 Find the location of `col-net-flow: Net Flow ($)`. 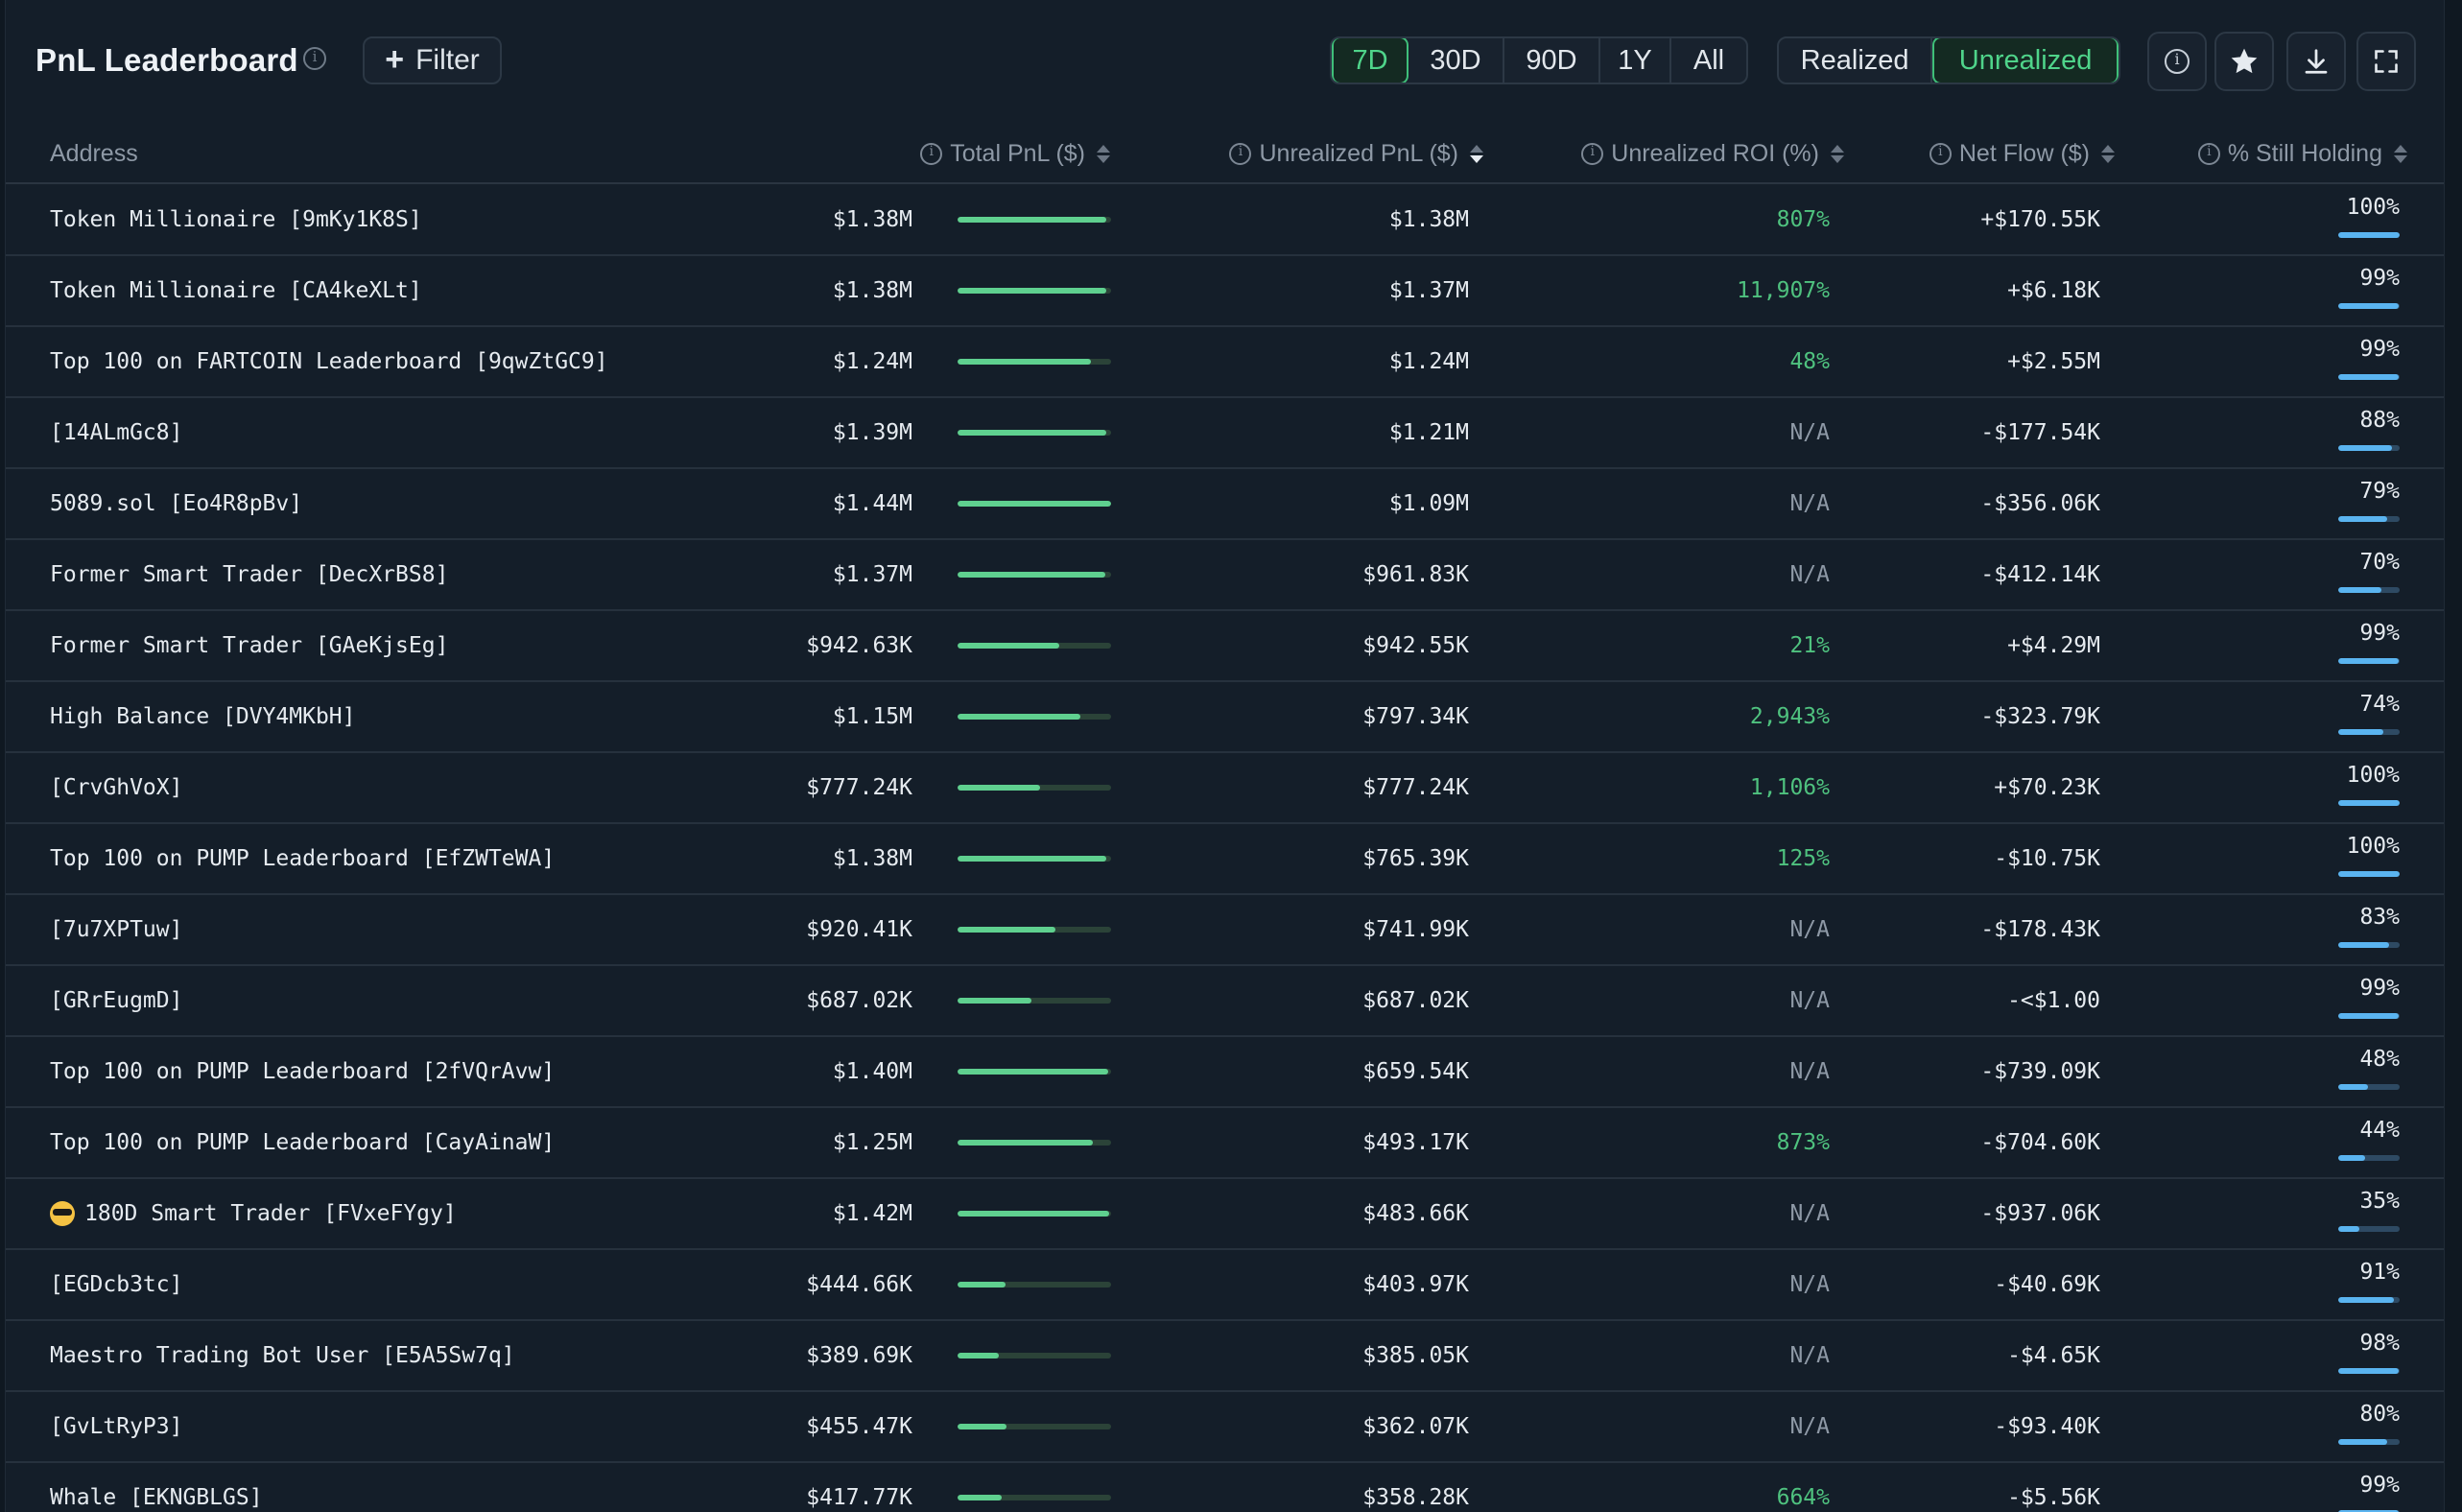

col-net-flow: Net Flow ($) is located at coordinates (2022, 153).